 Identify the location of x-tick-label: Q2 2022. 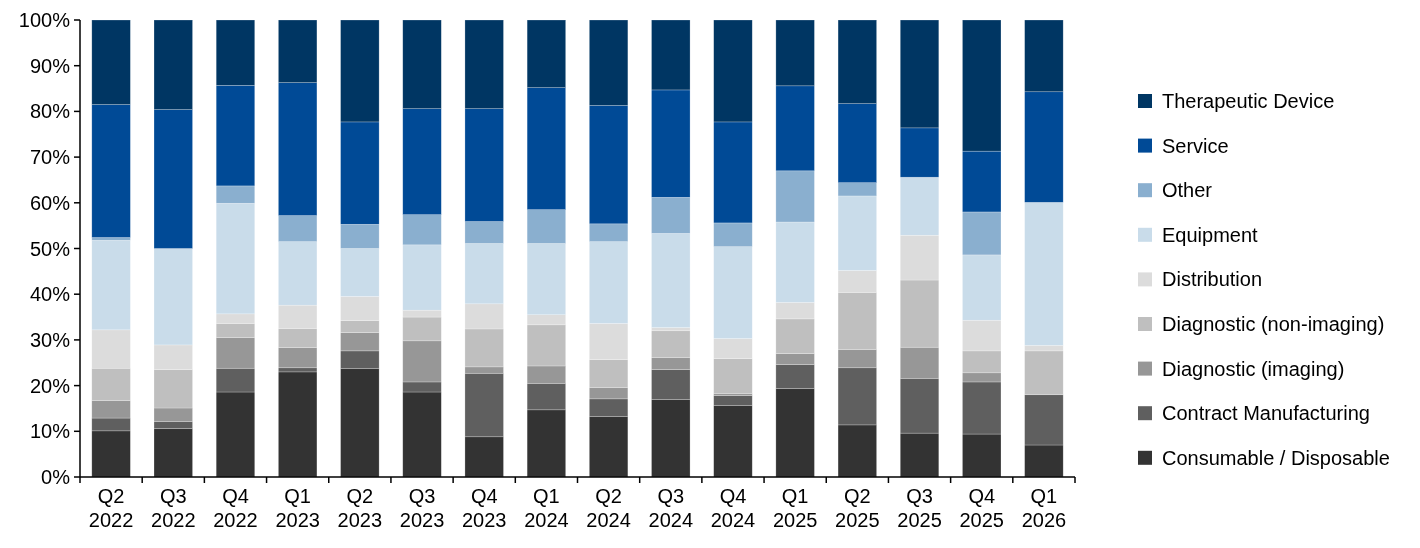
(111, 508).